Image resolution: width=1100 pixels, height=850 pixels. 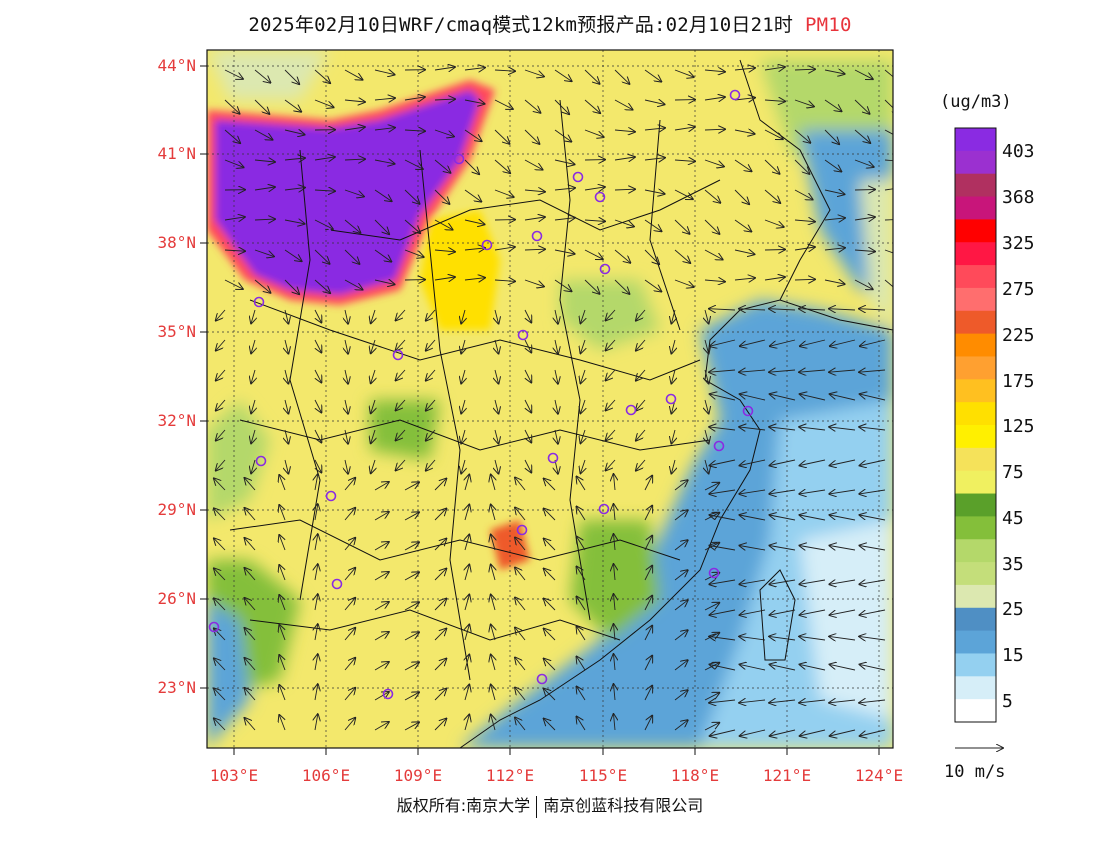 I want to click on lon-label: 112°E, so click(x=510, y=775).